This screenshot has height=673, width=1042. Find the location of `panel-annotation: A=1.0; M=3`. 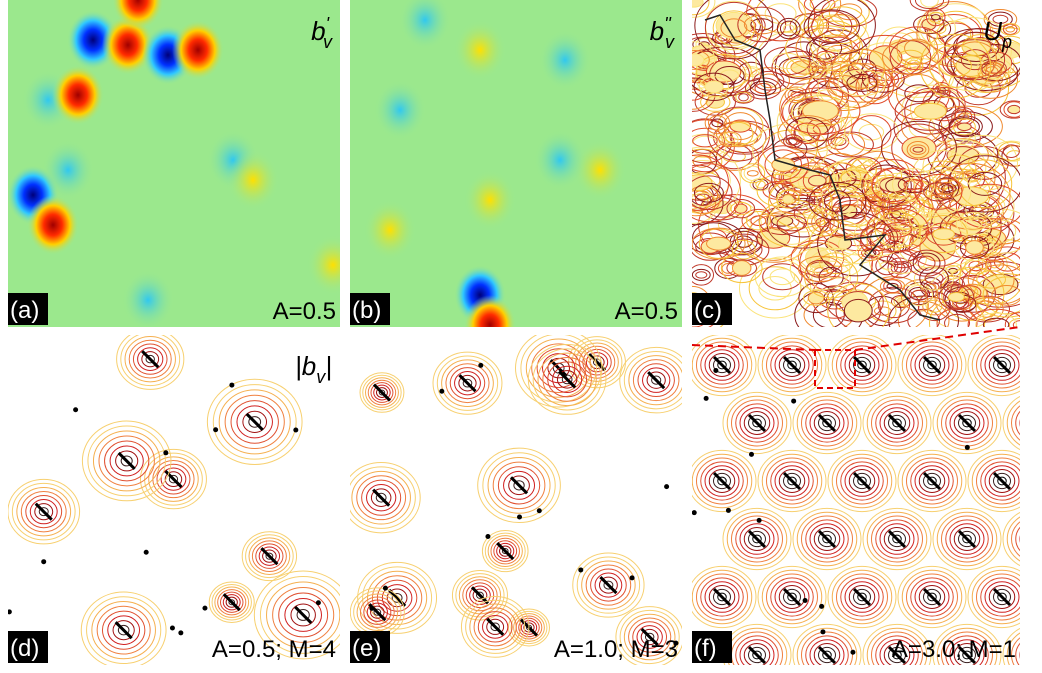

panel-annotation: A=1.0; M=3 is located at coordinates (616, 649).